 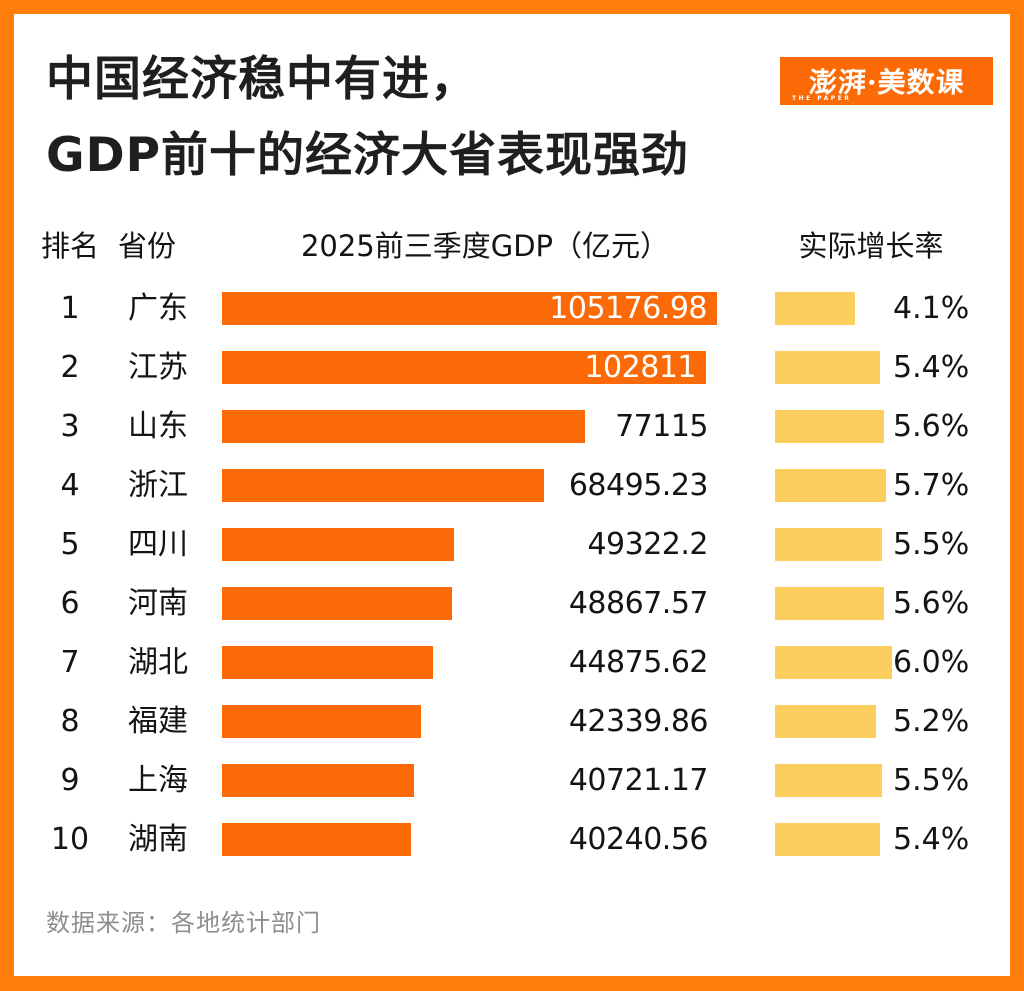 What do you see at coordinates (822, 98) in the screenshot?
I see `logo-subtext: THE PAPER` at bounding box center [822, 98].